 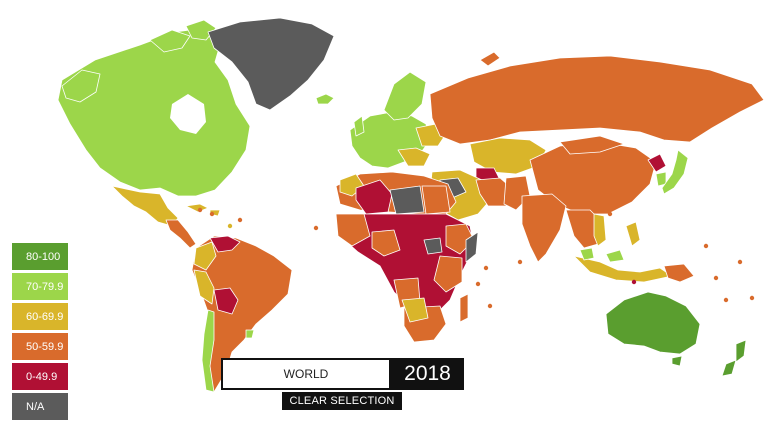 What do you see at coordinates (405, 96) in the screenshot?
I see `region-scandinavia` at bounding box center [405, 96].